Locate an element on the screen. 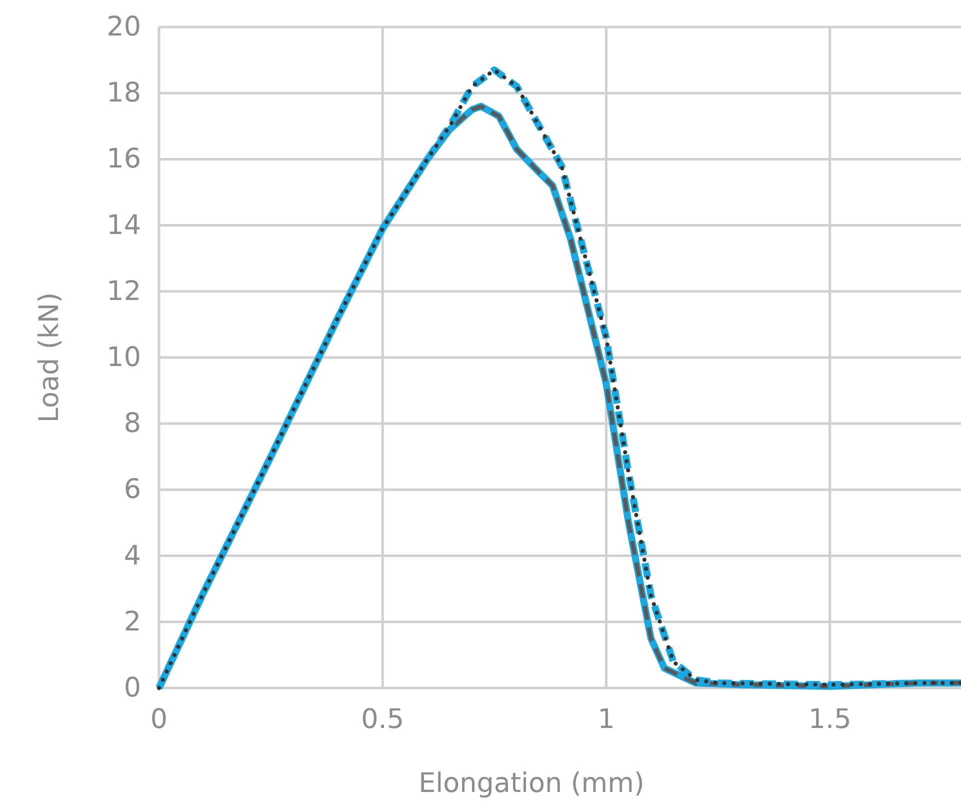  y-tick-label: 4 is located at coordinates (132, 556).